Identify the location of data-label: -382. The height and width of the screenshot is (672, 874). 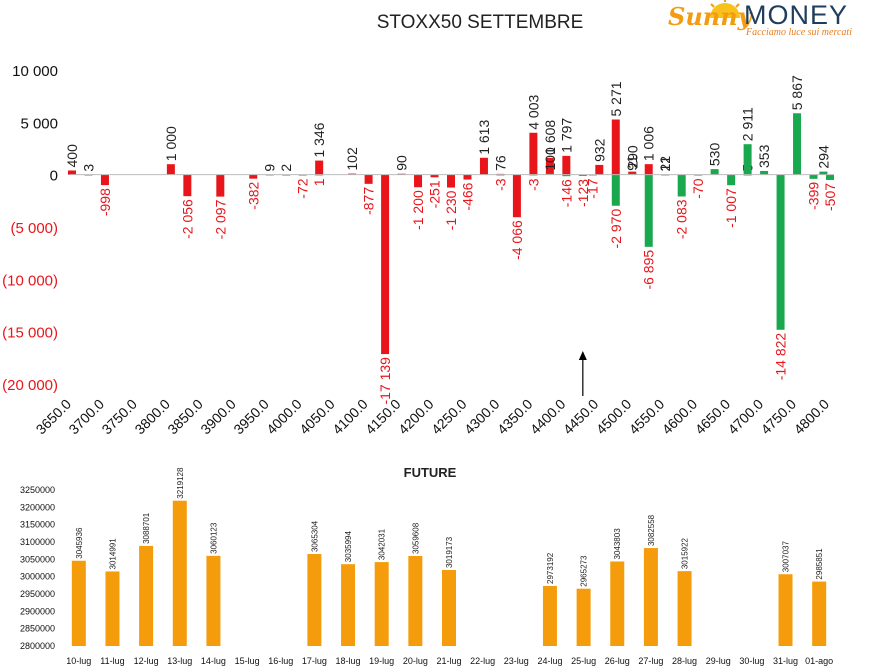
(253, 195).